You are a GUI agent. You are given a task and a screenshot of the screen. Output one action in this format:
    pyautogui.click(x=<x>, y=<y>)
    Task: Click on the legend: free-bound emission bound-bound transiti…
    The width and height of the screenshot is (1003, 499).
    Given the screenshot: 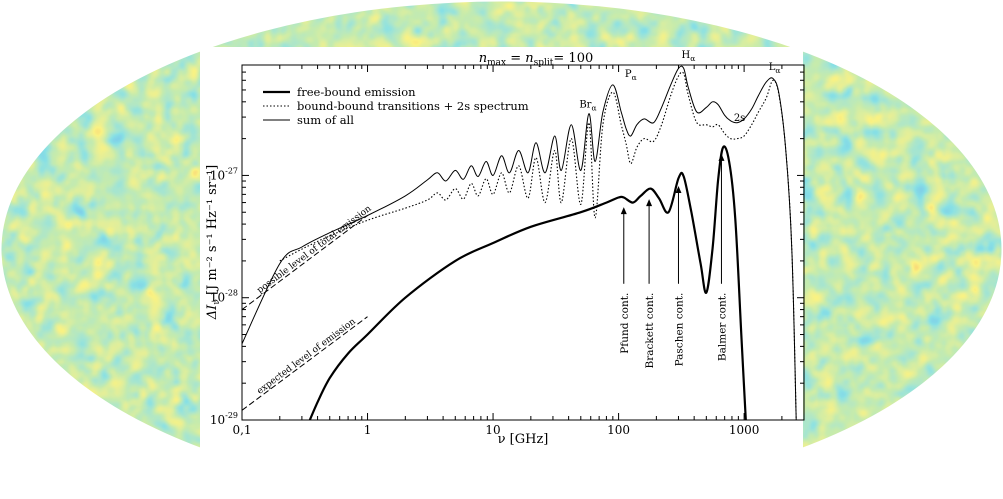 What is the action you would take?
    pyautogui.click(x=396, y=106)
    